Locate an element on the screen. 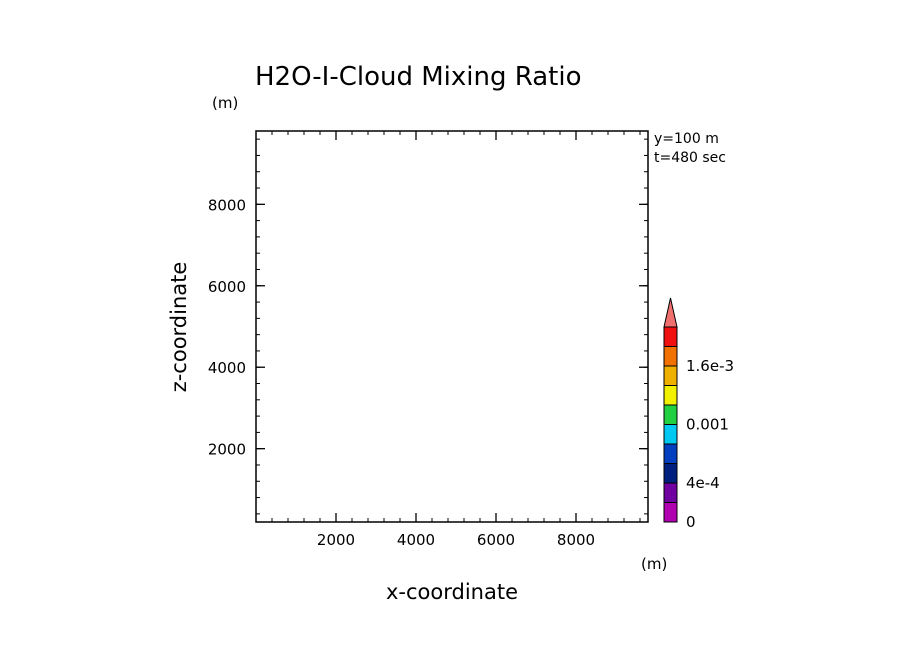 The height and width of the screenshot is (654, 904). x-axis-title: x-coordinate is located at coordinates (452, 592).